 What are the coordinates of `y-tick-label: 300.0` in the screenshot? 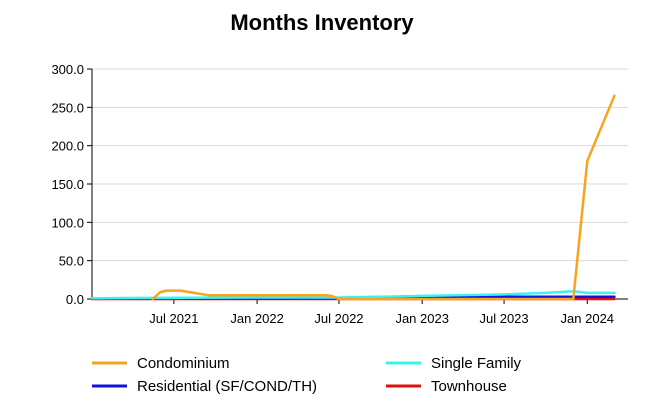 It's located at (67, 69).